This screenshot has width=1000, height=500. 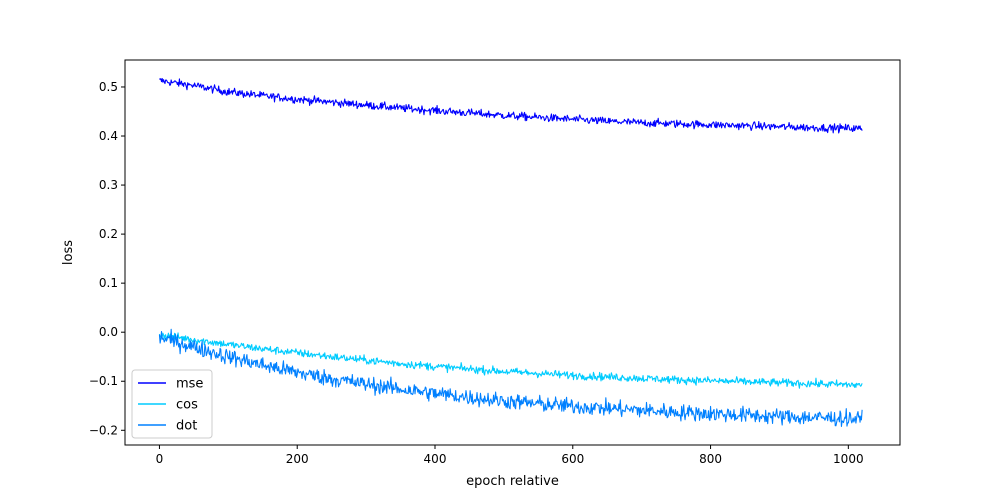 What do you see at coordinates (572, 459) in the screenshot?
I see `x-tick-label: 600` at bounding box center [572, 459].